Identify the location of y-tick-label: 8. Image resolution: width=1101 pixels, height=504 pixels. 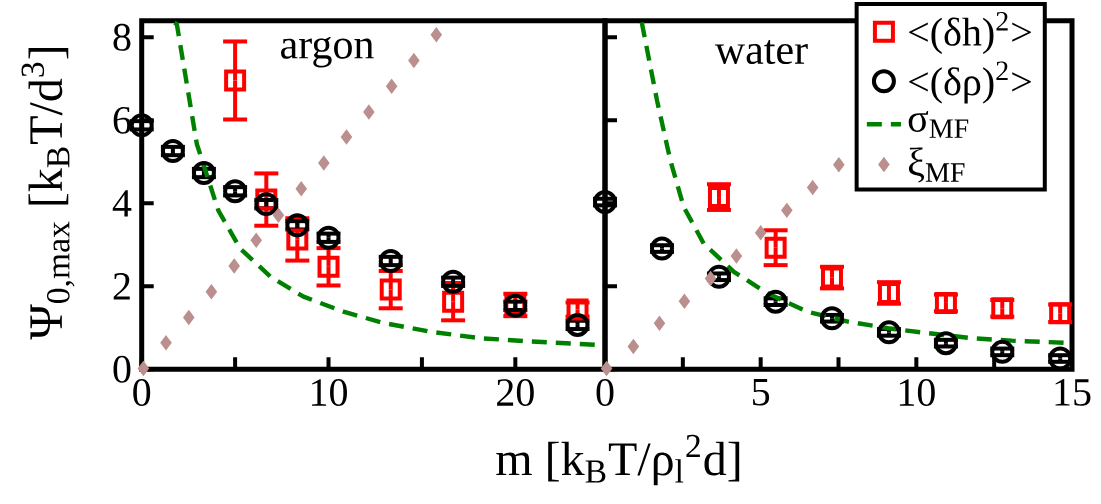
(122, 37).